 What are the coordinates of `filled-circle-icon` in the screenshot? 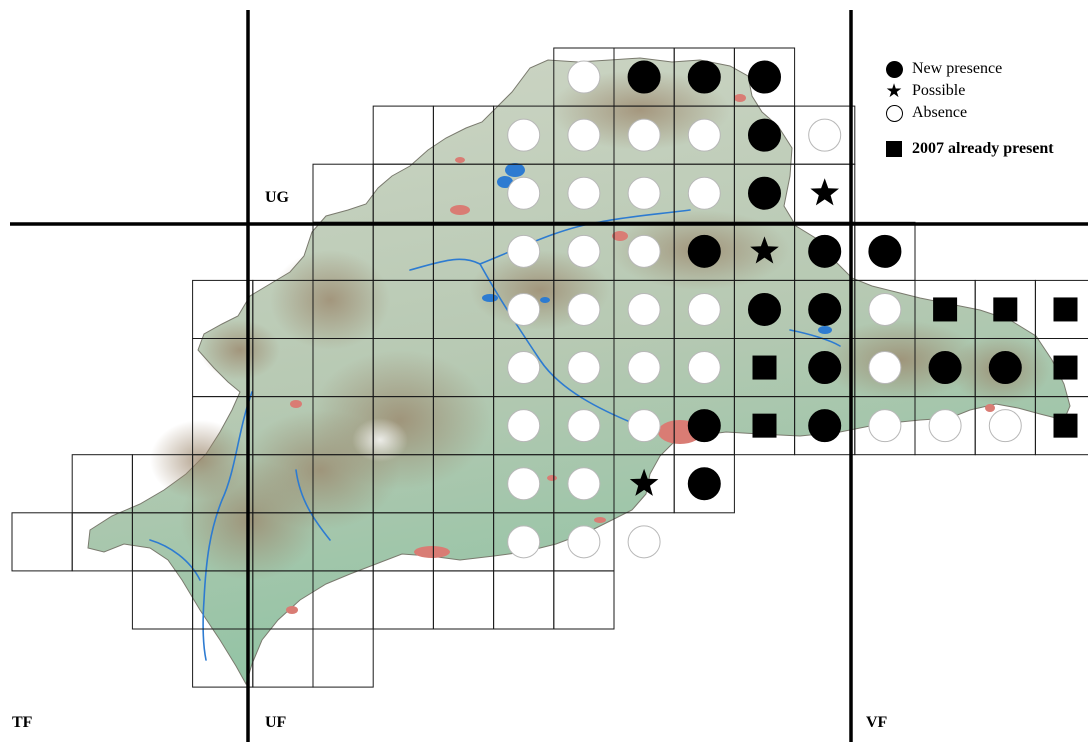 It's located at (894, 69).